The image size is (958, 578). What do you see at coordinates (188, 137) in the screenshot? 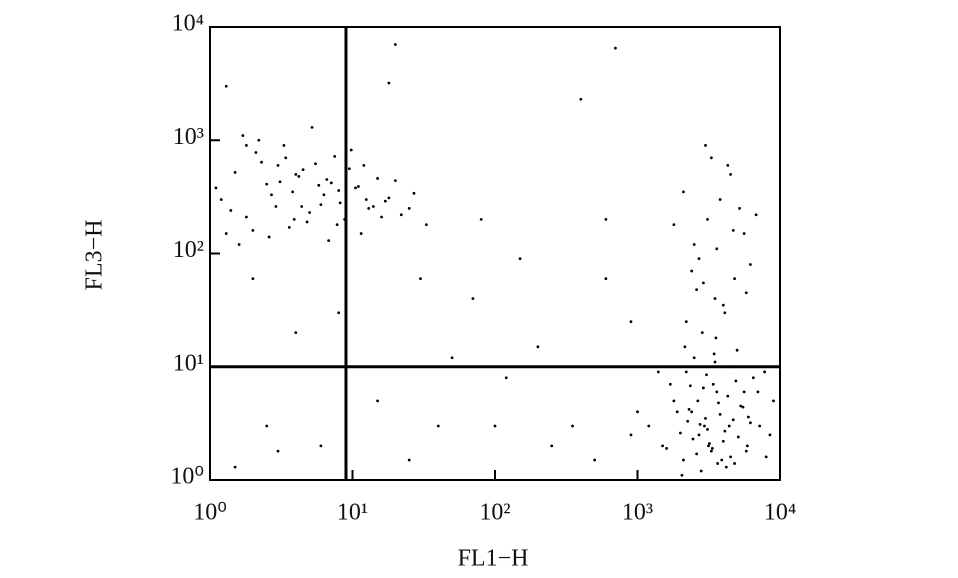
I see `y-tick-label: 10³` at bounding box center [188, 137].